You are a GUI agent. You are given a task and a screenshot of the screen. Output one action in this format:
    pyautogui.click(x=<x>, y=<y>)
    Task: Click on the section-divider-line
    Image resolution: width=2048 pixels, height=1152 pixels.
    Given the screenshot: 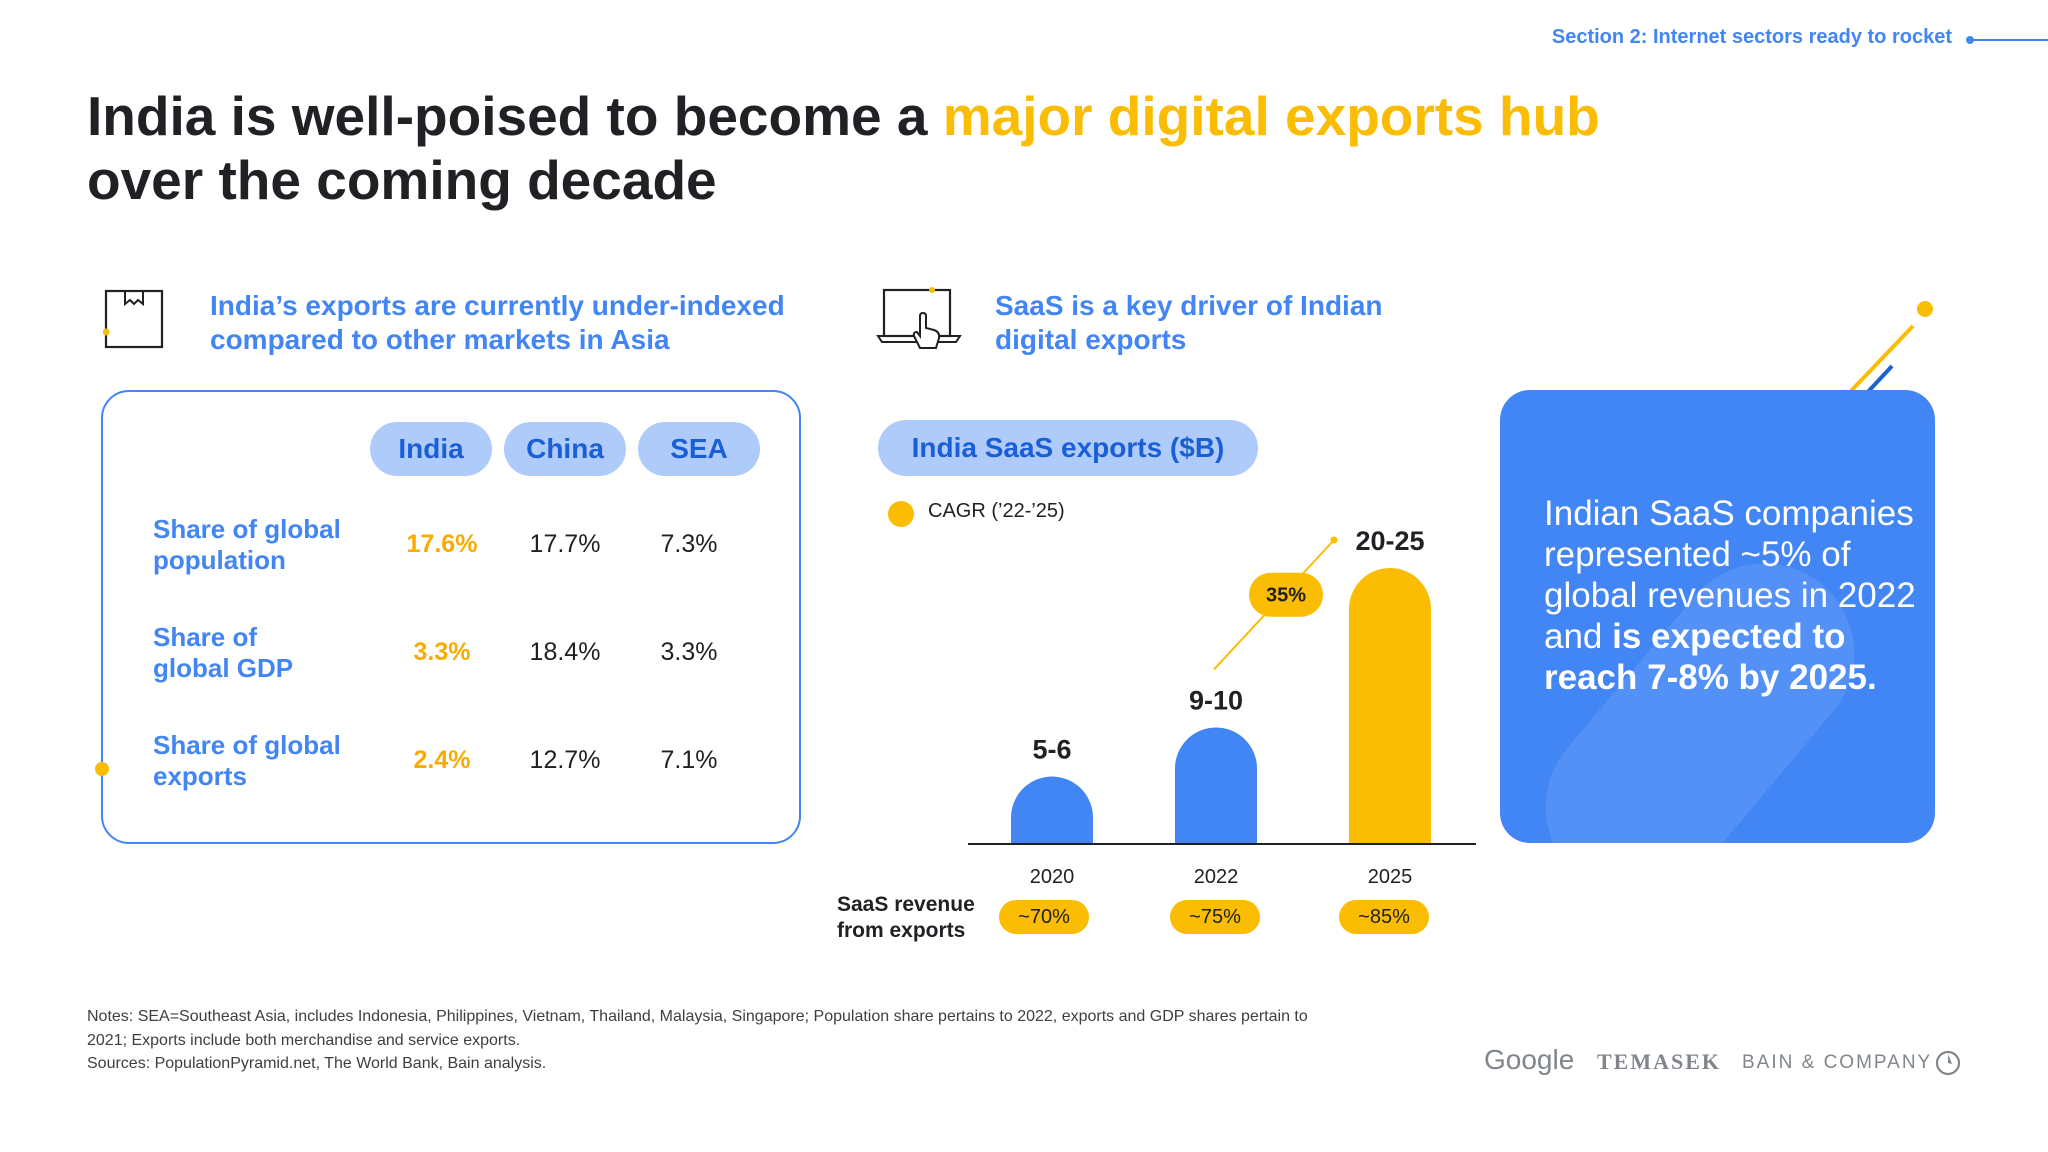 What is the action you would take?
    pyautogui.click(x=2008, y=40)
    